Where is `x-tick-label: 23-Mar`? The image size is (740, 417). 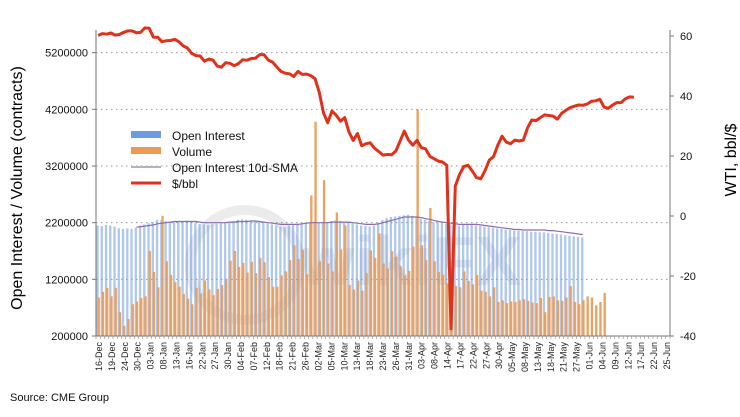 x-tick-label: 23-Mar is located at coordinates (383, 356).